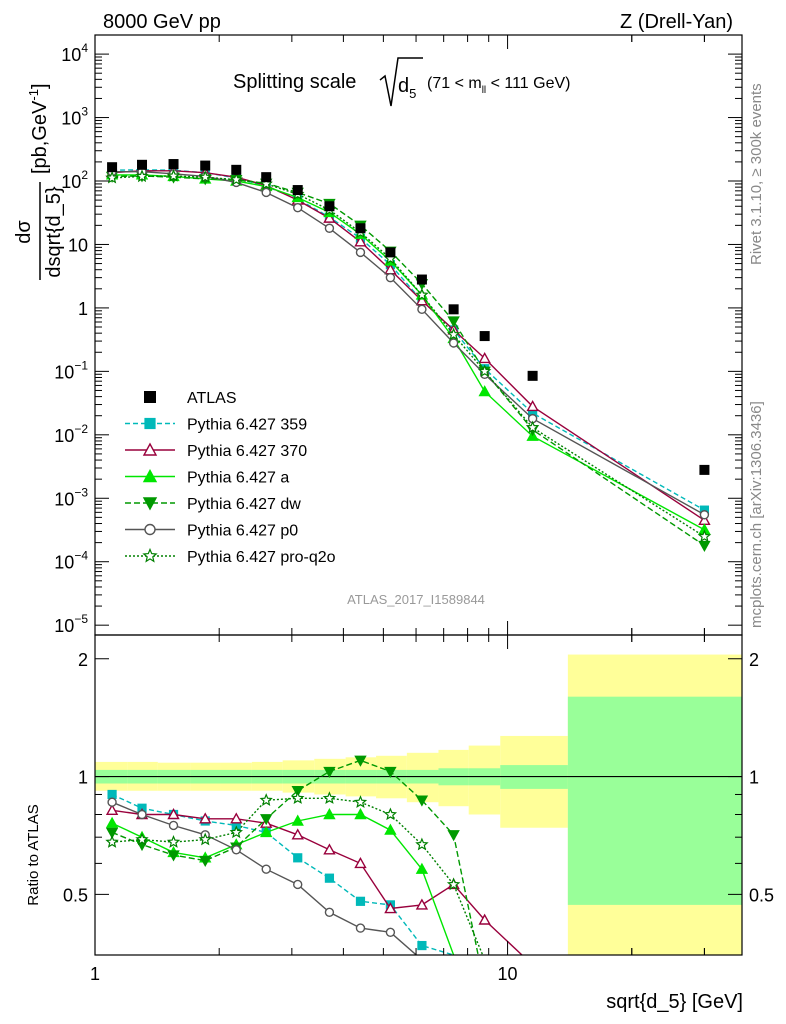 The width and height of the screenshot is (786, 1024). I want to click on legend-item-pro-q2o: Pythia 6.427 pro-q2o, so click(230, 556).